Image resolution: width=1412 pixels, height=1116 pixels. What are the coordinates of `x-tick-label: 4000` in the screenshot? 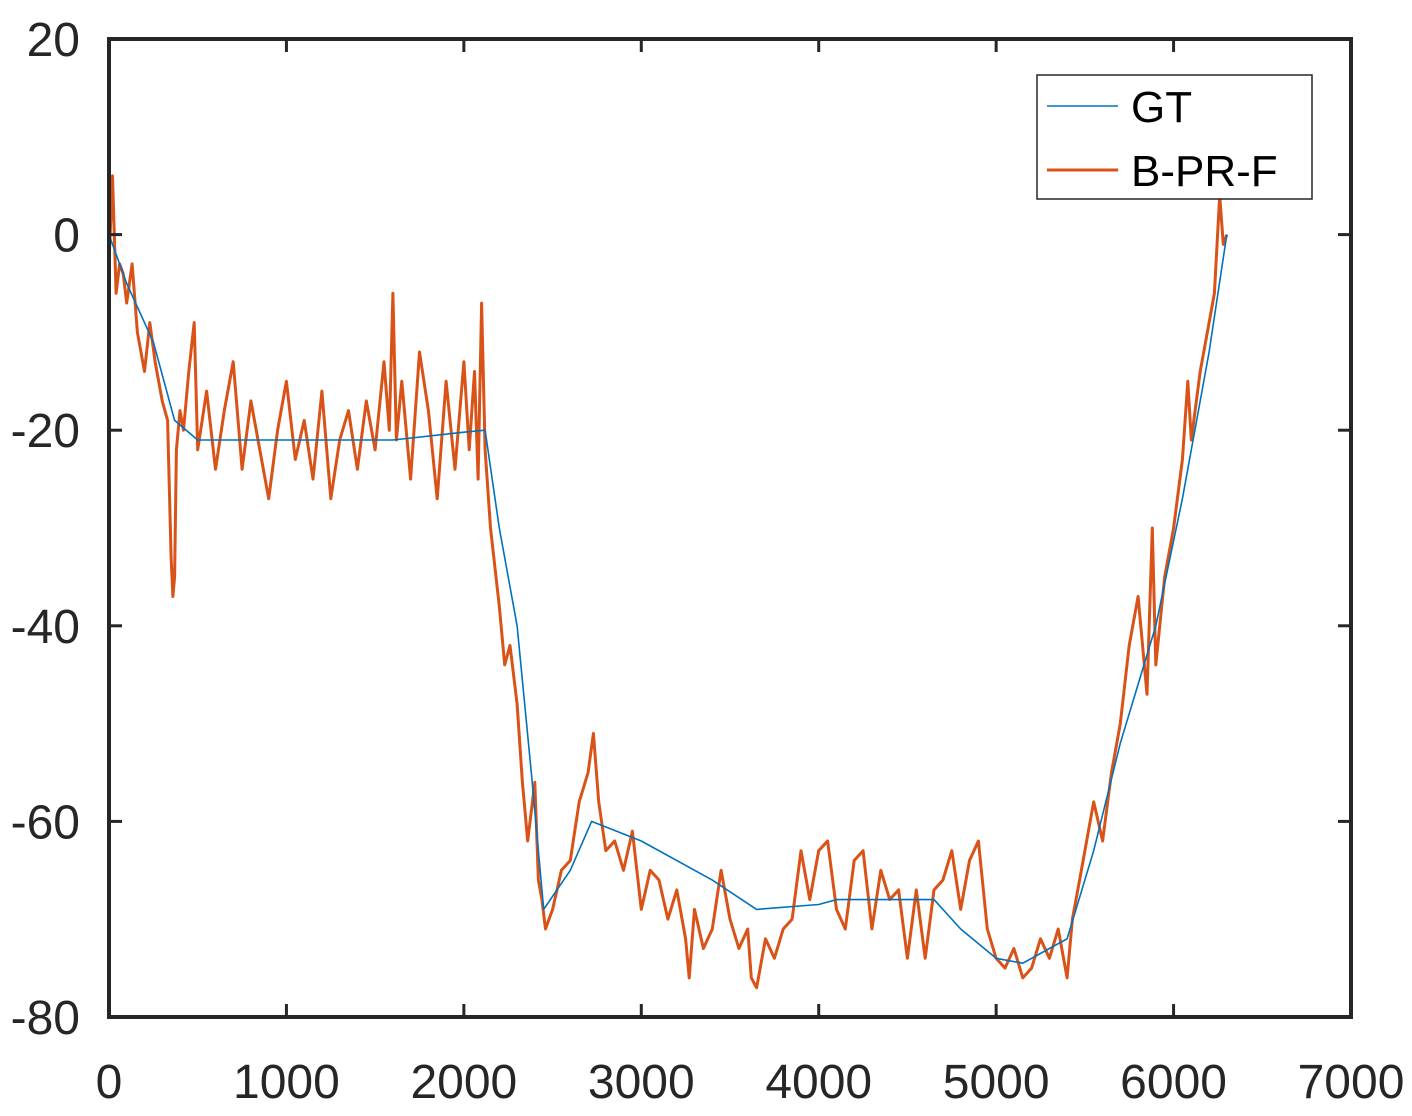 It's located at (818, 1082).